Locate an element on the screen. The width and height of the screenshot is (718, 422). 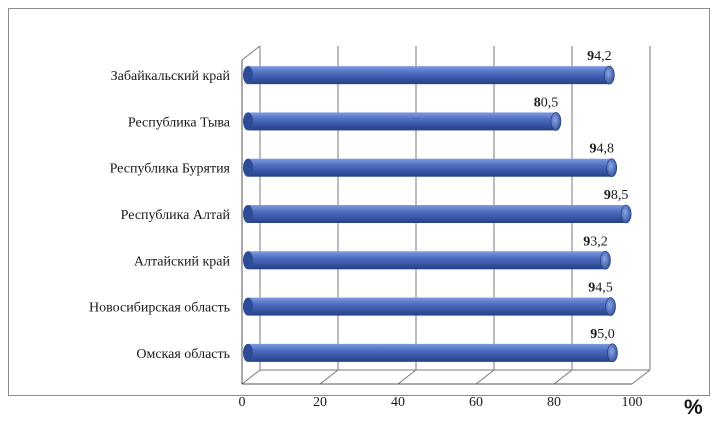
value-label: 98,5 is located at coordinates (616, 195).